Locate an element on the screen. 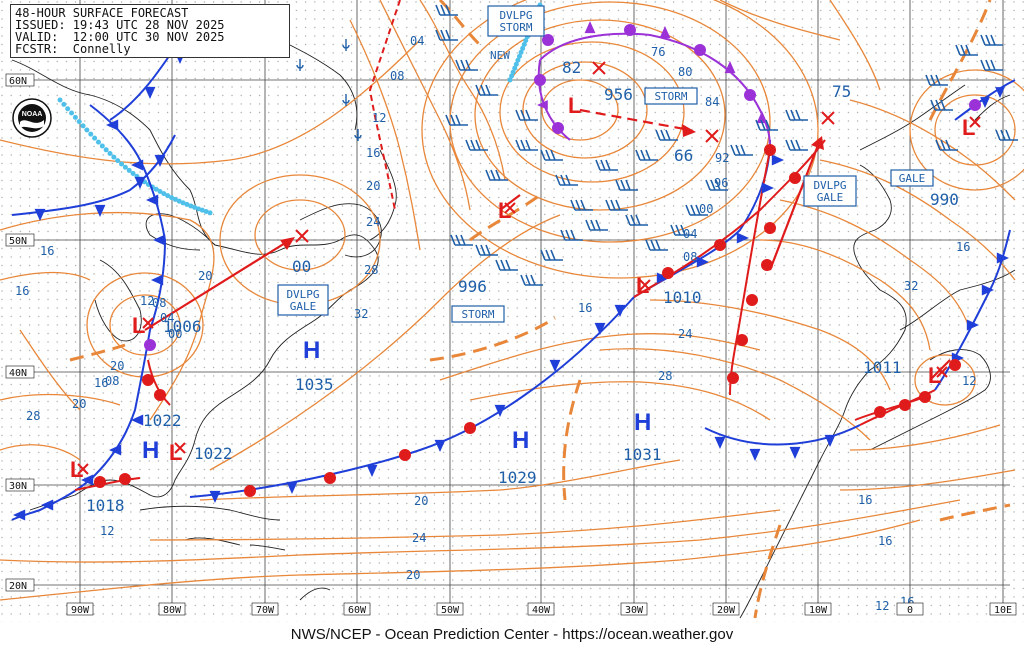 Image resolution: width=1024 pixels, height=652 pixels. future-center-value: 75 is located at coordinates (841, 91).